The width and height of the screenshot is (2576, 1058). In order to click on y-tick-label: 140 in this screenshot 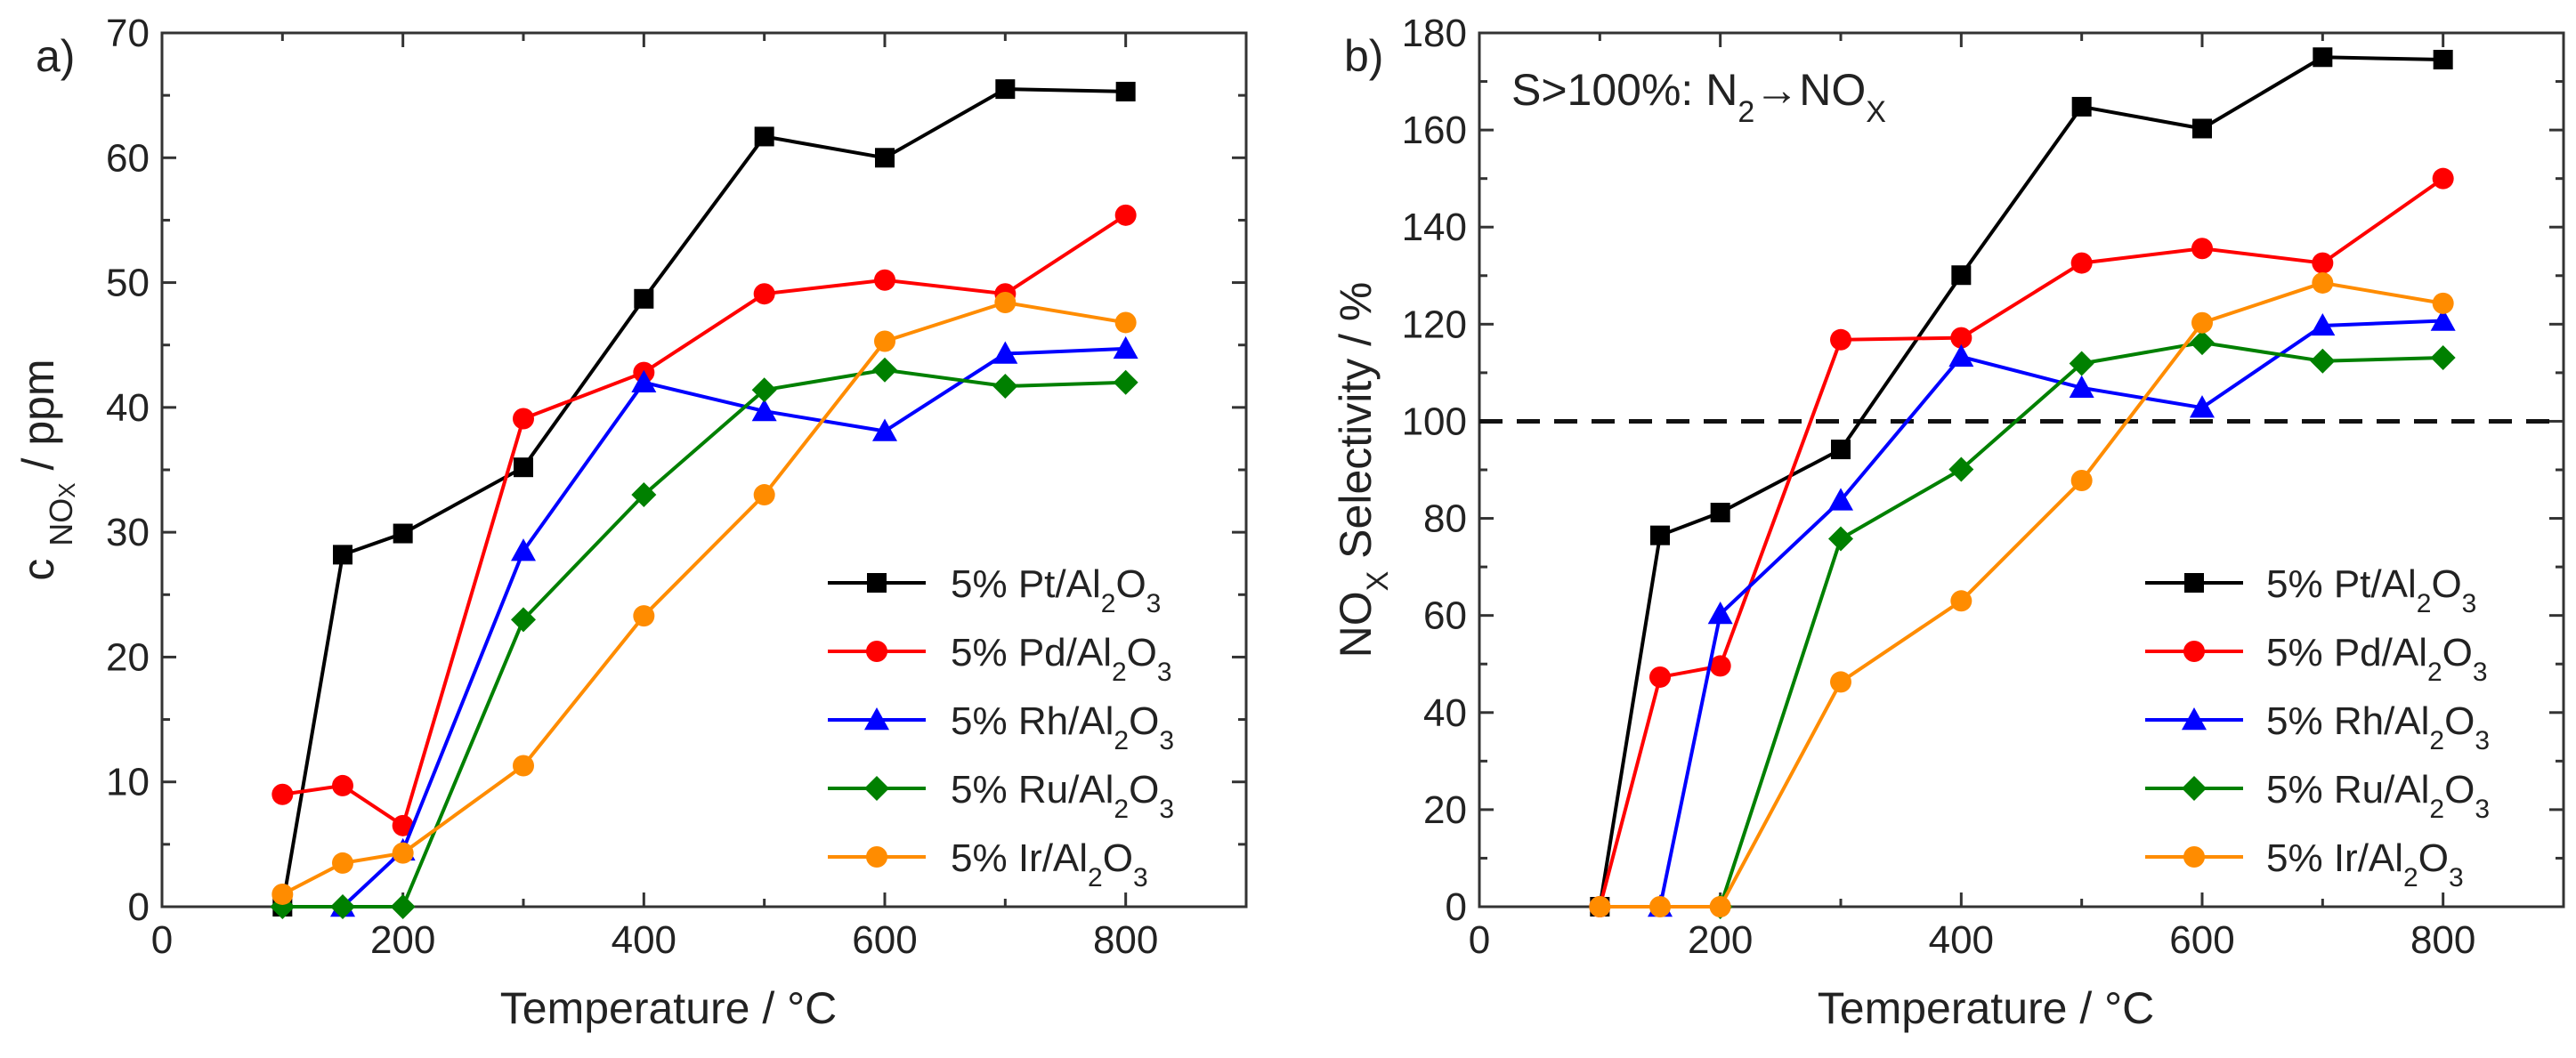, I will do `click(1435, 227)`.